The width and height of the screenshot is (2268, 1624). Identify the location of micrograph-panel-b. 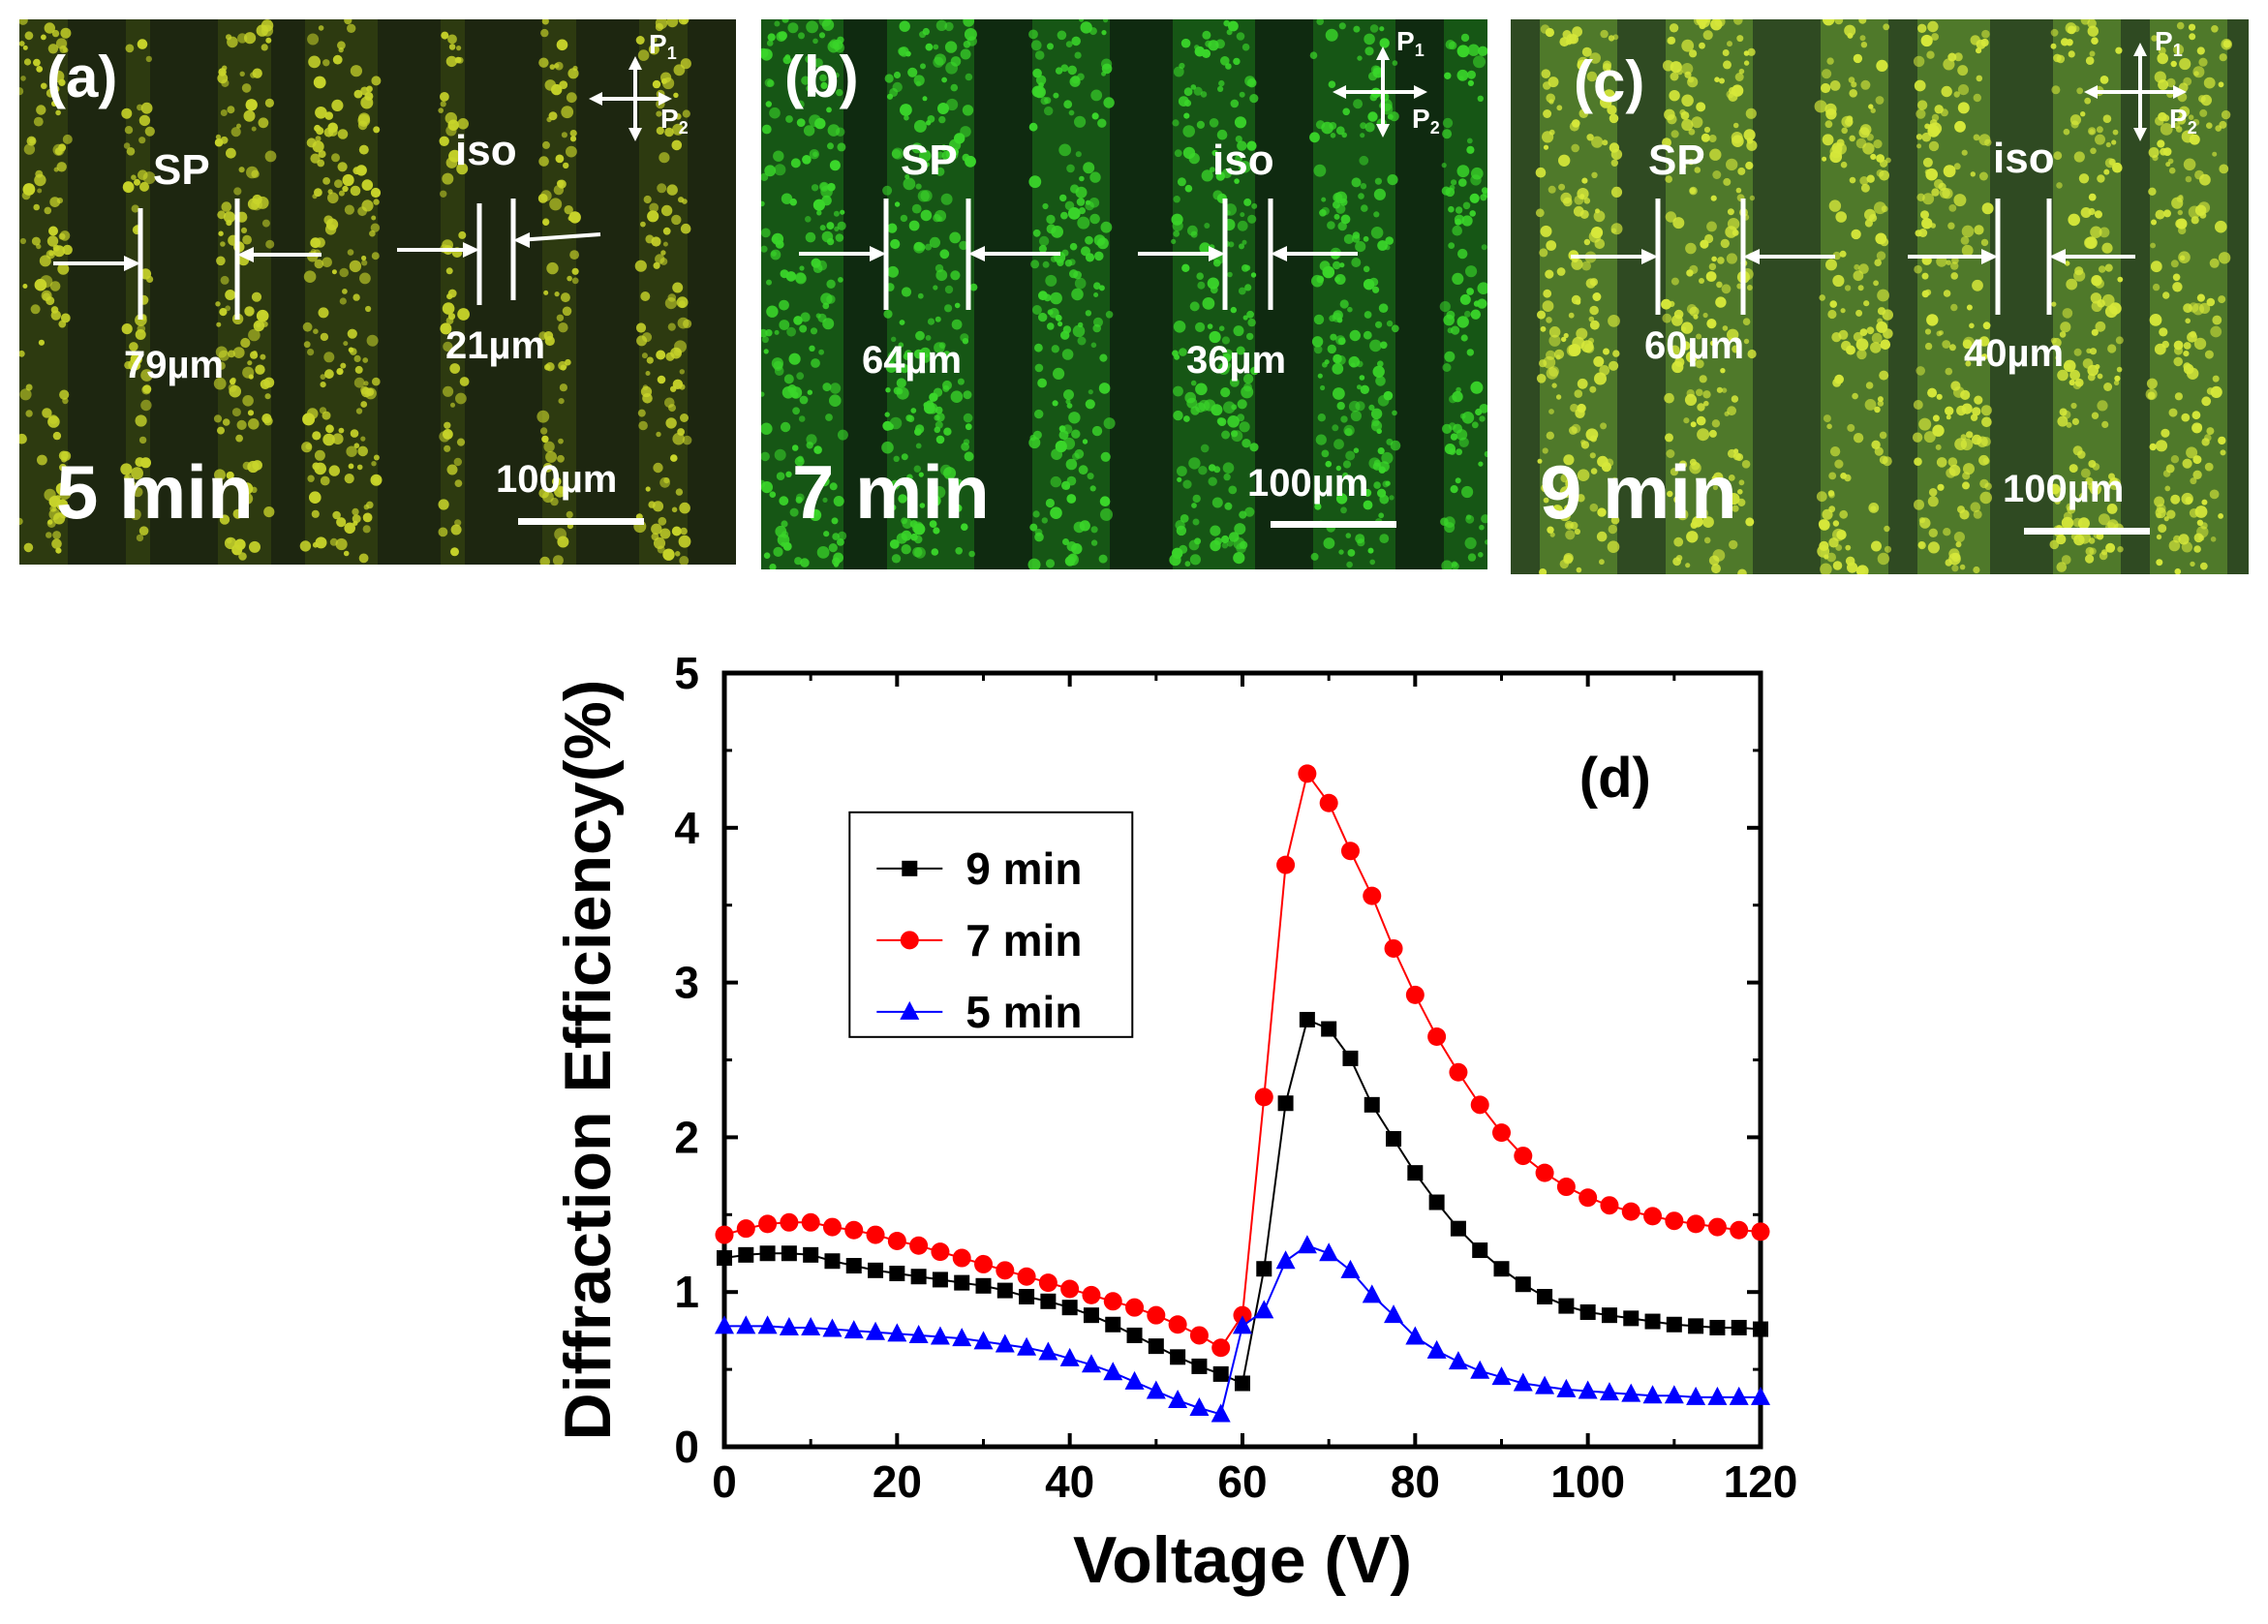
(1124, 294).